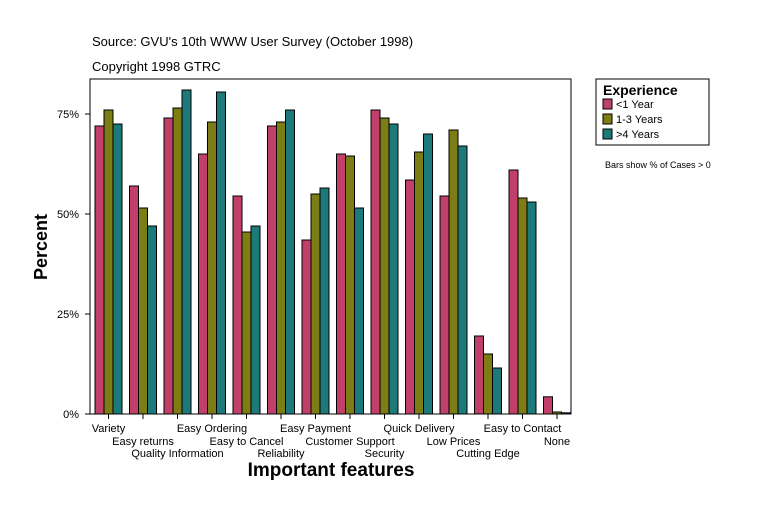  Describe the element at coordinates (68, 215) in the screenshot. I see `y-tick-label: 50%` at that location.